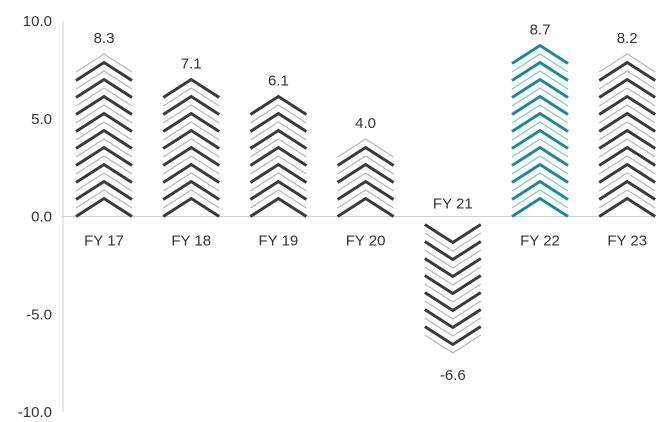  What do you see at coordinates (627, 38) in the screenshot?
I see `data-label: 8.2` at bounding box center [627, 38].